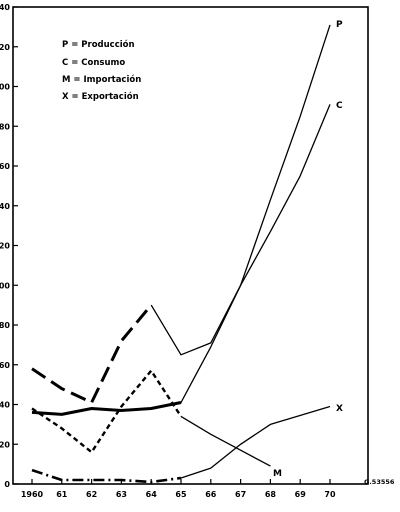 This screenshot has width=400, height=512. I want to click on series-line-m-early, so click(107, 411).